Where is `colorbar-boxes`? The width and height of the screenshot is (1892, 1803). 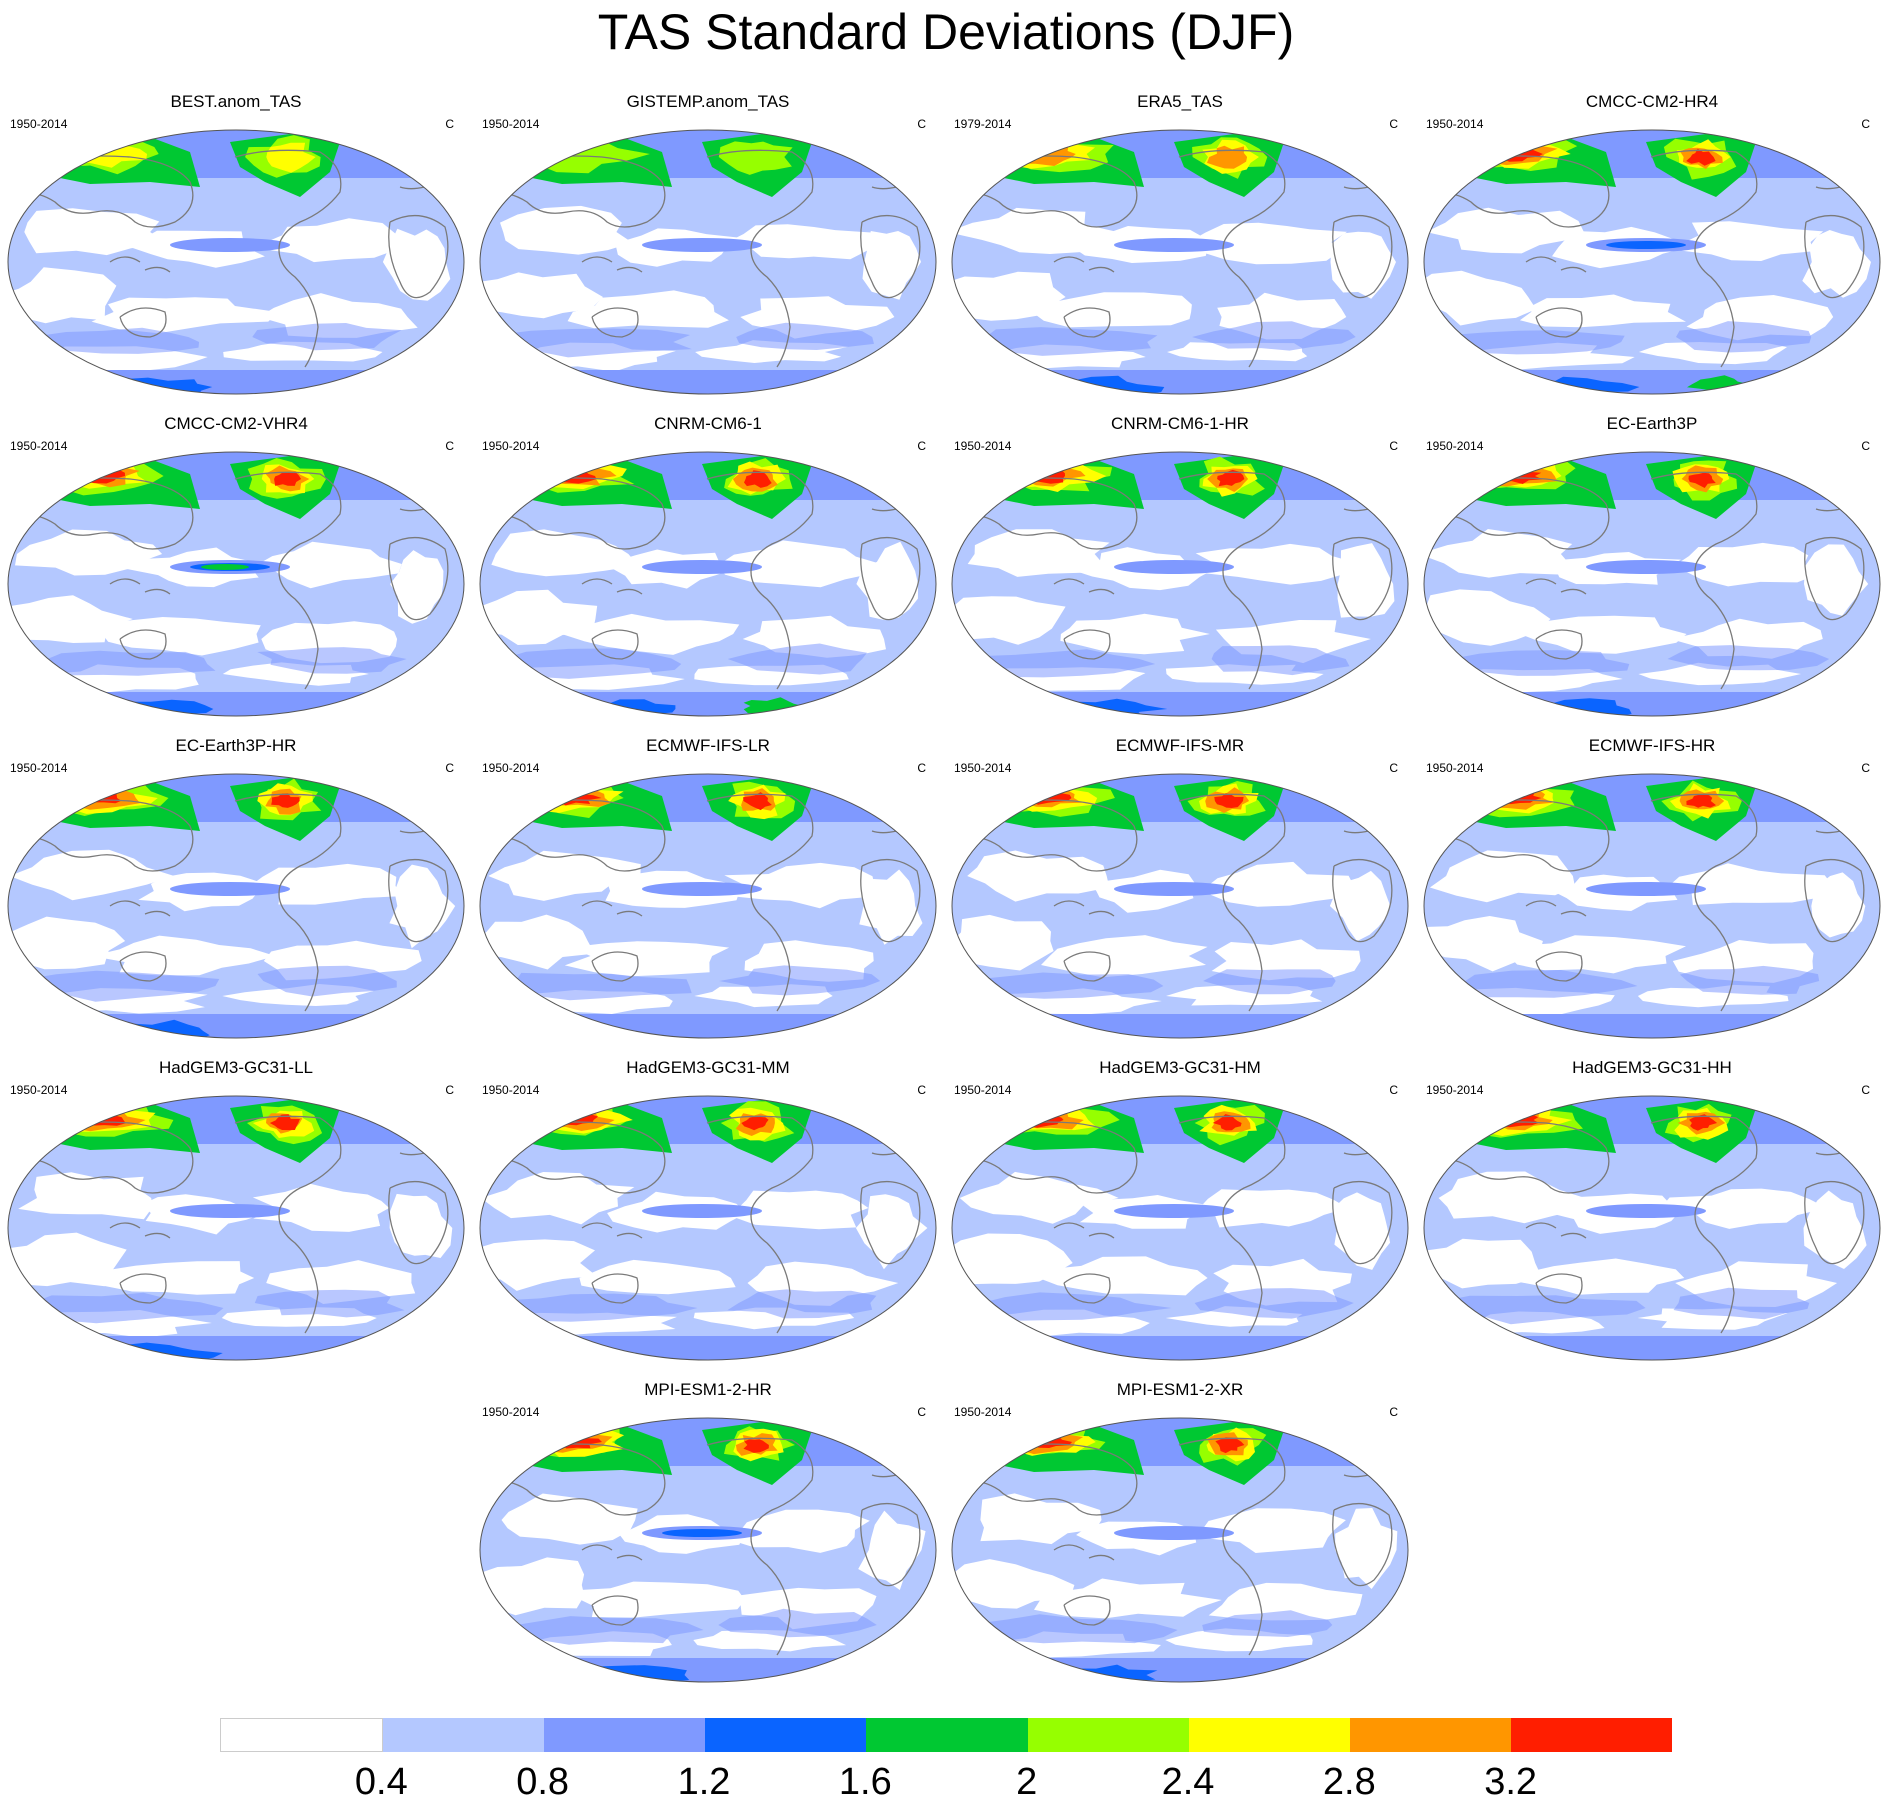
colorbar-boxes is located at coordinates (946, 1735).